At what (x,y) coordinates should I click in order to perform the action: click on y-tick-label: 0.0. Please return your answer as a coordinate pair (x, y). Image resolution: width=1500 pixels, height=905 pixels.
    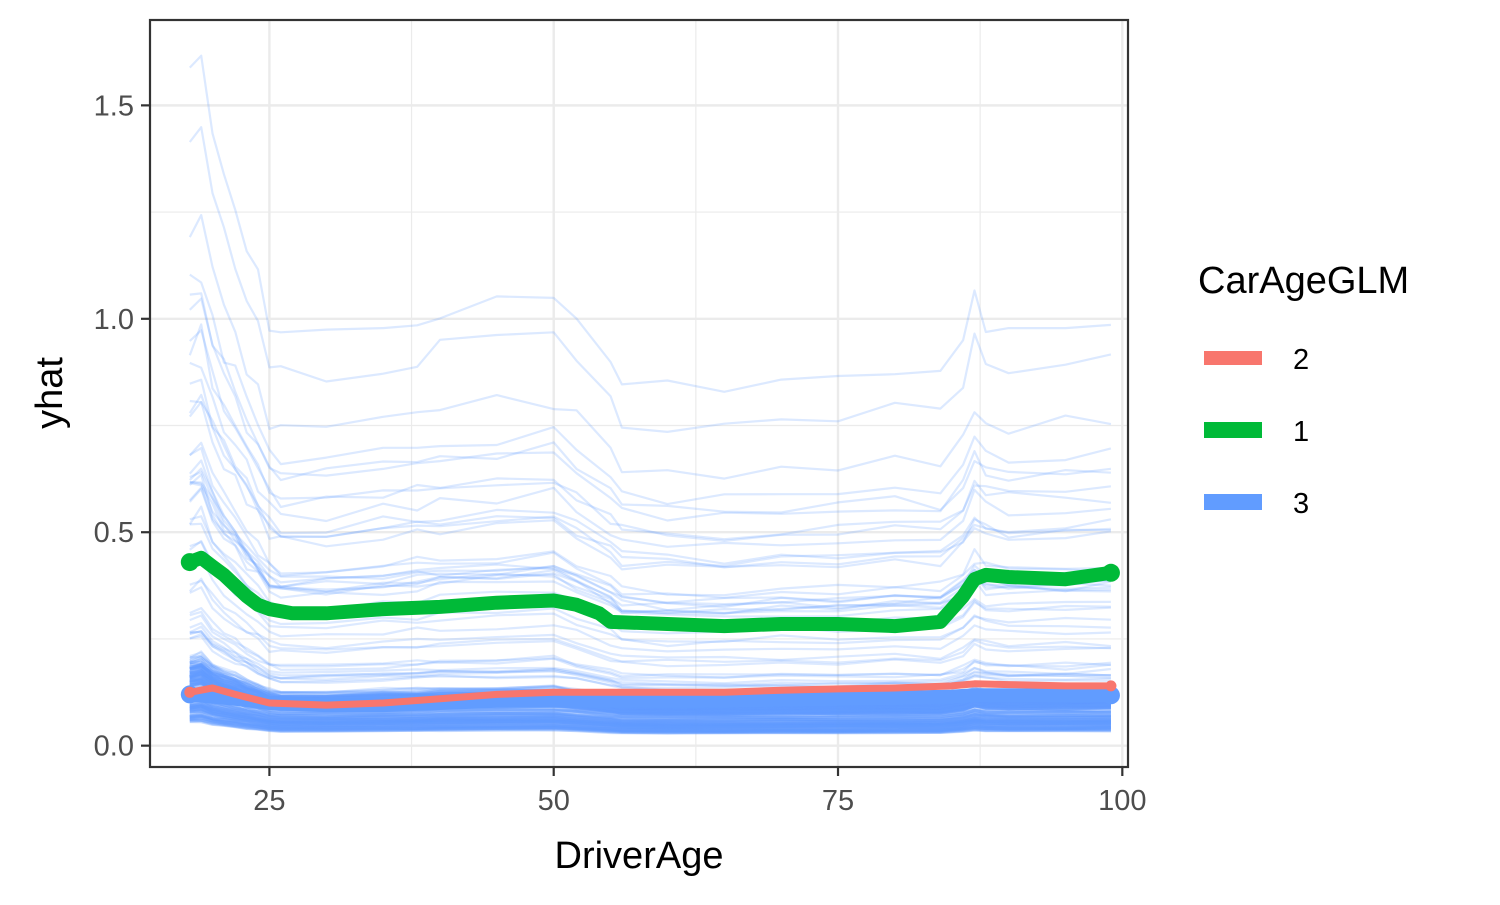
    Looking at the image, I should click on (114, 747).